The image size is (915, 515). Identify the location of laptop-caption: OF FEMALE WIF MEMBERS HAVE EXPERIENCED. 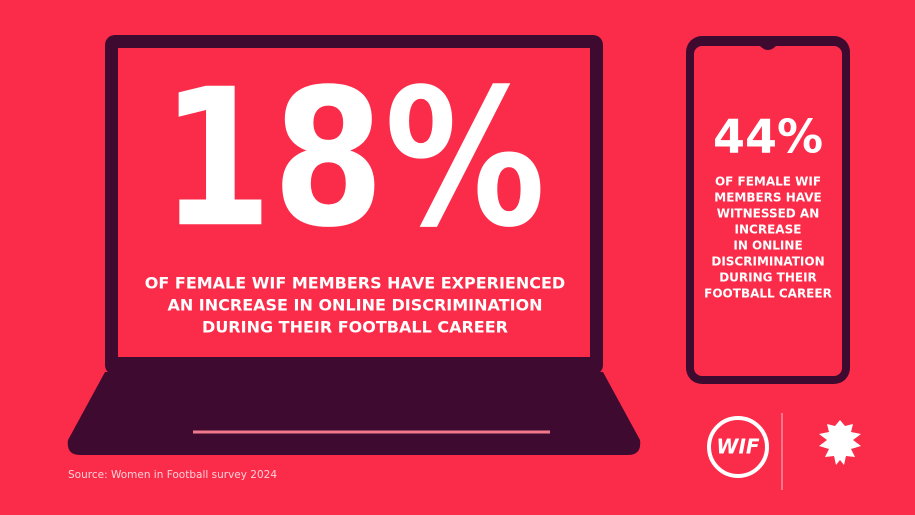
(355, 283).